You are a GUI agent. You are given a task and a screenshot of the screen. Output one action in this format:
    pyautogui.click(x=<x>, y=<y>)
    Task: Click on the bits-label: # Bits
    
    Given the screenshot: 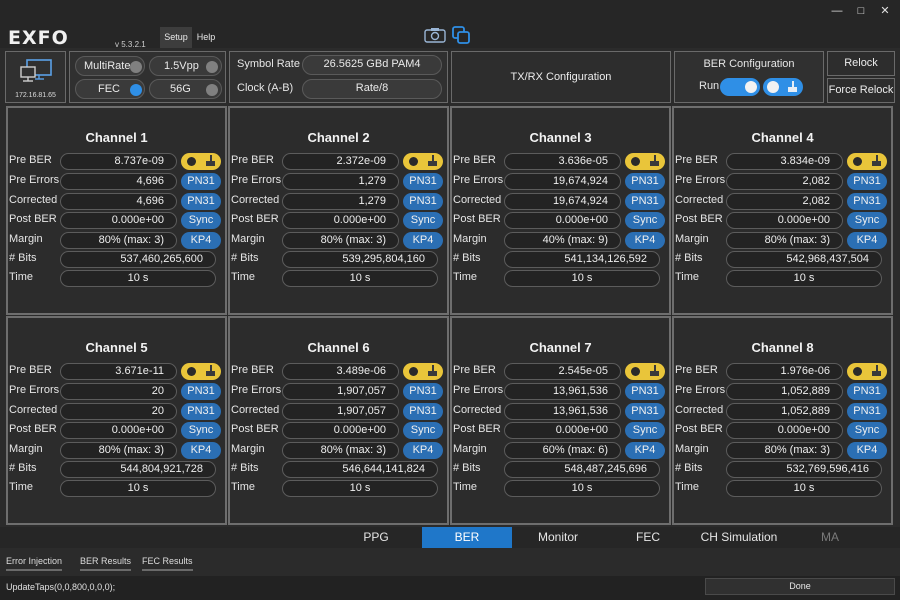 What is the action you would take?
    pyautogui.click(x=689, y=468)
    